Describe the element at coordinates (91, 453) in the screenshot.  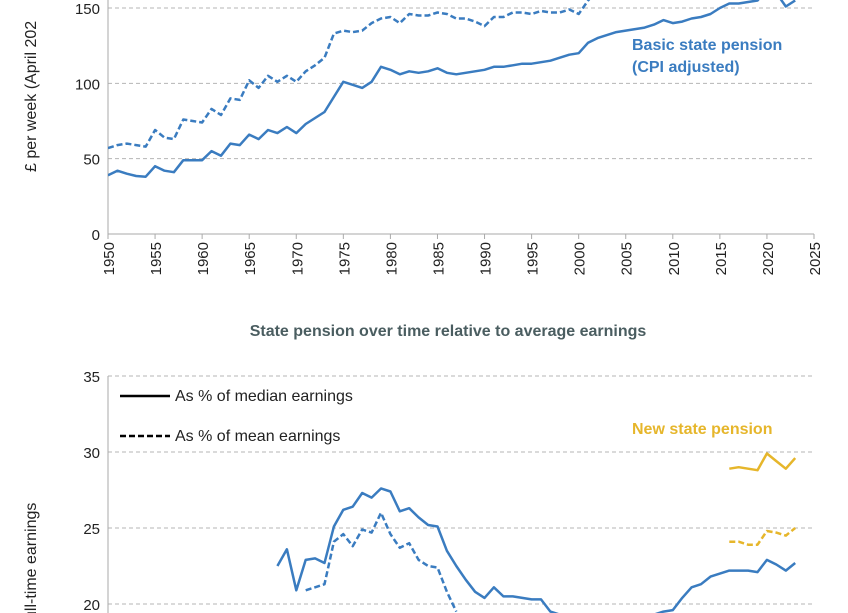
I see `y-tick-label: 30` at that location.